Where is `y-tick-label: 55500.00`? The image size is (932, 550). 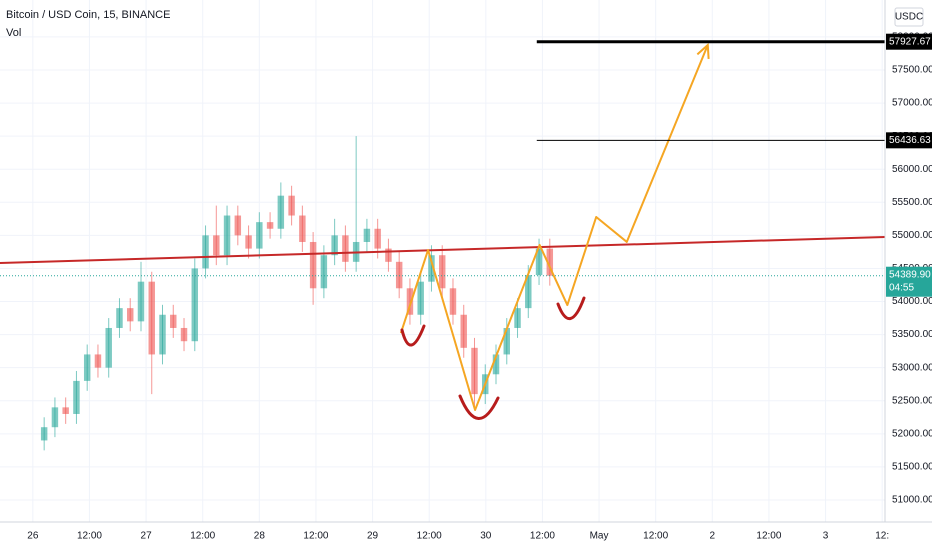
y-tick-label: 55500.00 is located at coordinates (912, 202).